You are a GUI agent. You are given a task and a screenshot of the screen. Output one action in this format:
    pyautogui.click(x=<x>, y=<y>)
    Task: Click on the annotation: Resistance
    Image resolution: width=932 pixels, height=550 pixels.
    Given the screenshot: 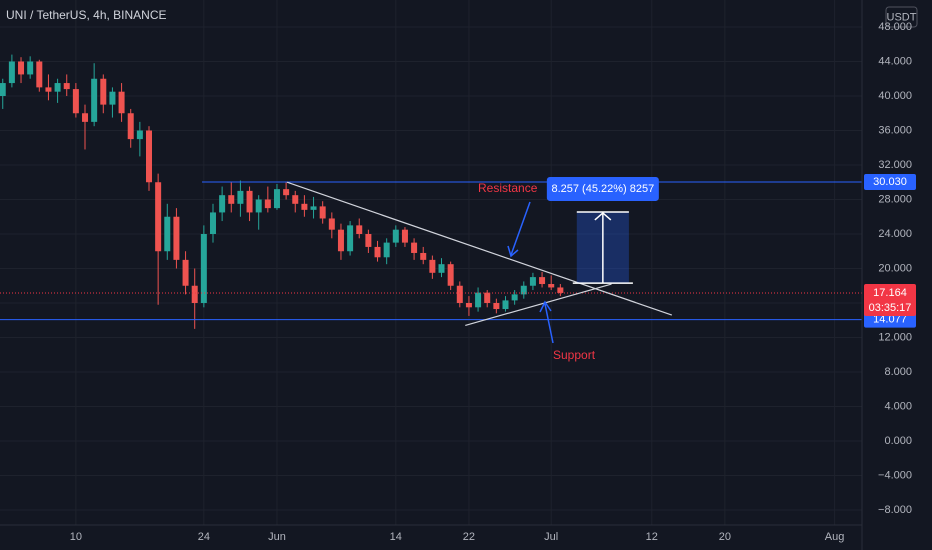 What is the action you would take?
    pyautogui.click(x=508, y=188)
    